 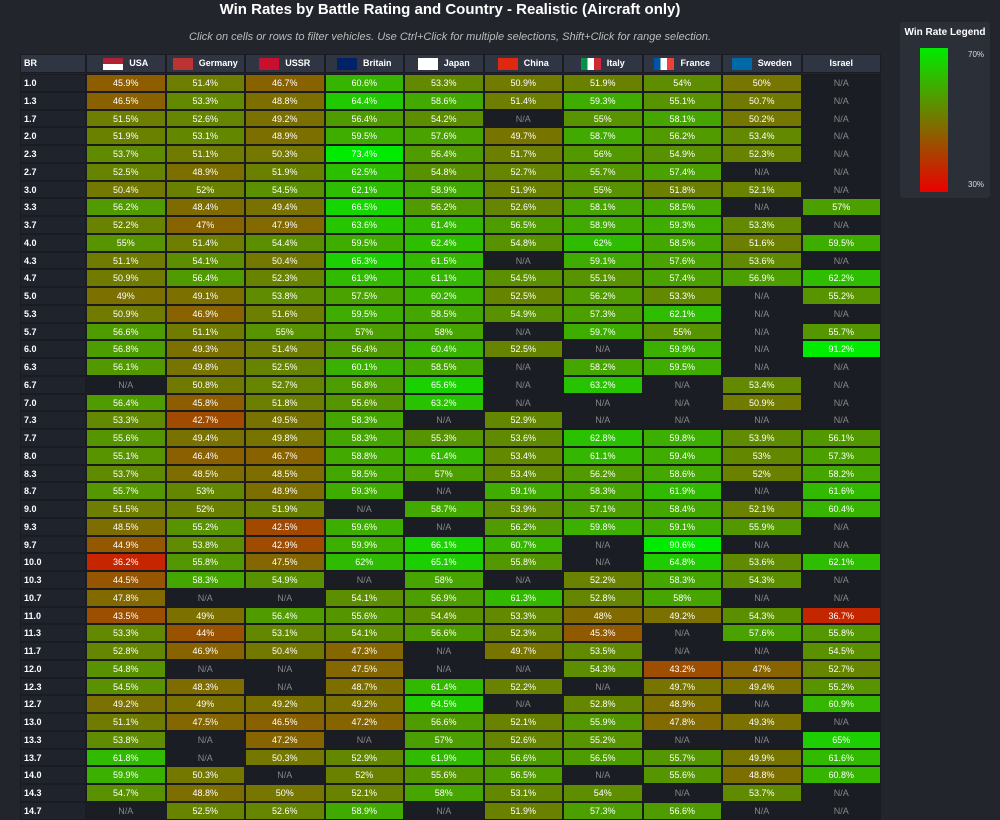 I want to click on win-rate-cell: 49.8%, so click(x=285, y=438).